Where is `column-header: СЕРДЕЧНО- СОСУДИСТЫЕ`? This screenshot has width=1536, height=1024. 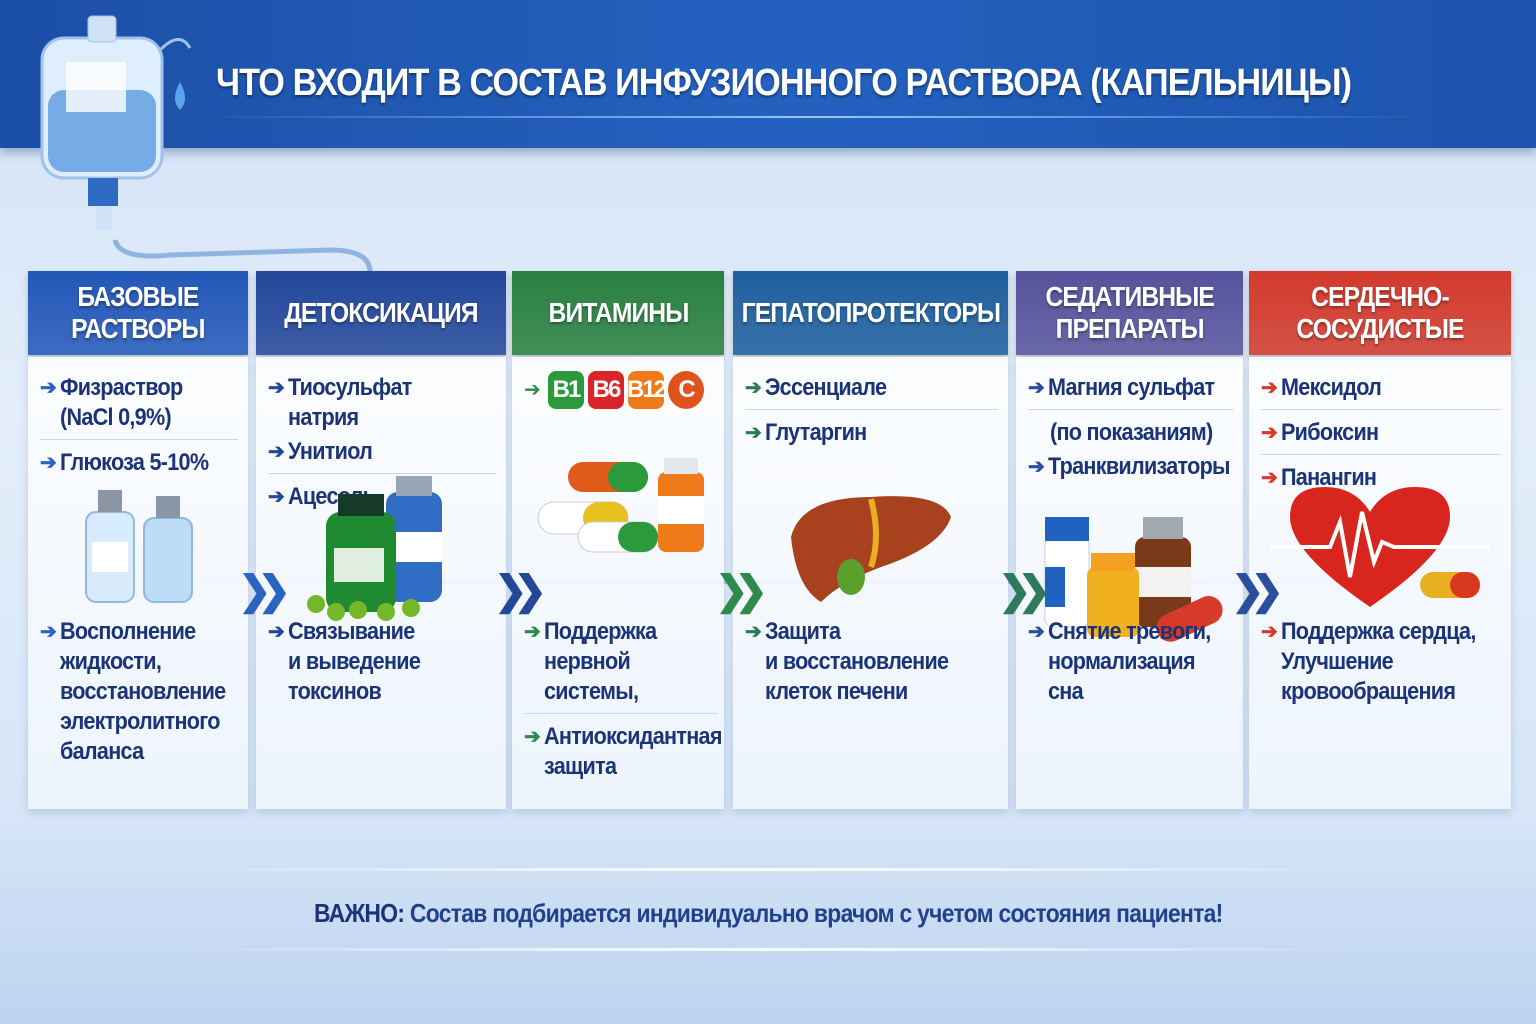
column-header: СЕРДЕЧНО- СОСУДИСТЫЕ is located at coordinates (1380, 313).